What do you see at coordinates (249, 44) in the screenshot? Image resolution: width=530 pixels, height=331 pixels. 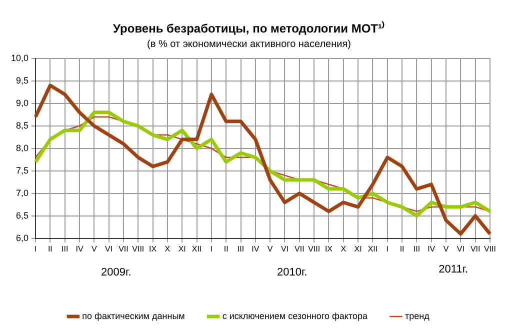 I see `chart-subtitle: (в % от экономически активного населения)` at bounding box center [249, 44].